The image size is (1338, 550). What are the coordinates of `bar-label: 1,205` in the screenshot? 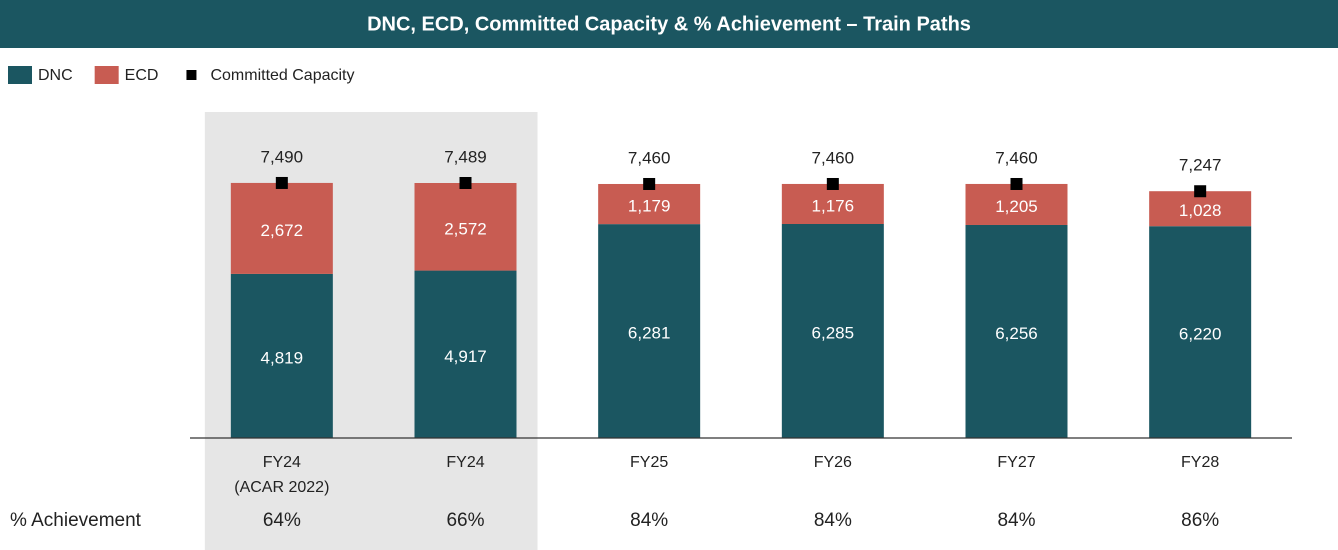 It's located at (1016, 206).